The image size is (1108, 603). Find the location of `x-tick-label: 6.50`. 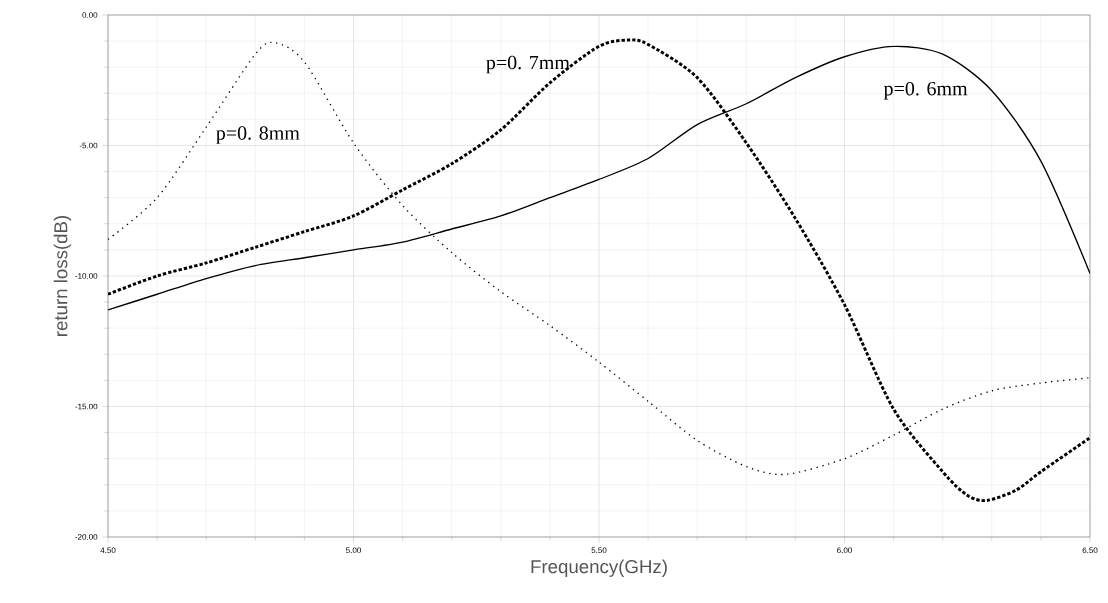

x-tick-label: 6.50 is located at coordinates (1090, 550).